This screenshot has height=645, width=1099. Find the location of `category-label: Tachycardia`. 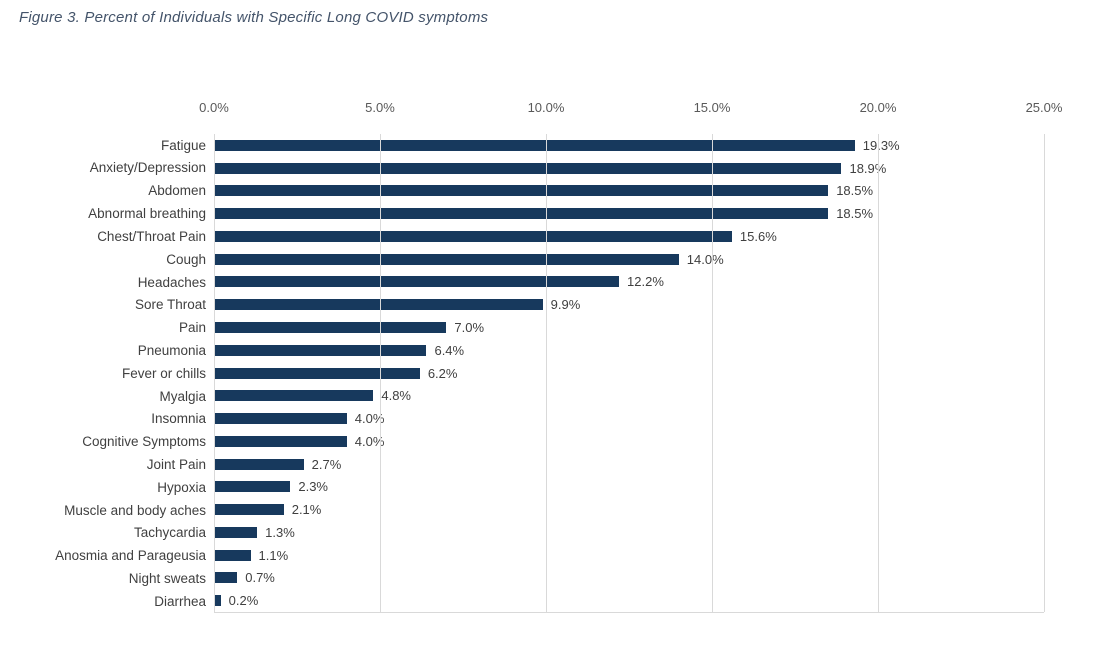

category-label: Tachycardia is located at coordinates (169, 533).